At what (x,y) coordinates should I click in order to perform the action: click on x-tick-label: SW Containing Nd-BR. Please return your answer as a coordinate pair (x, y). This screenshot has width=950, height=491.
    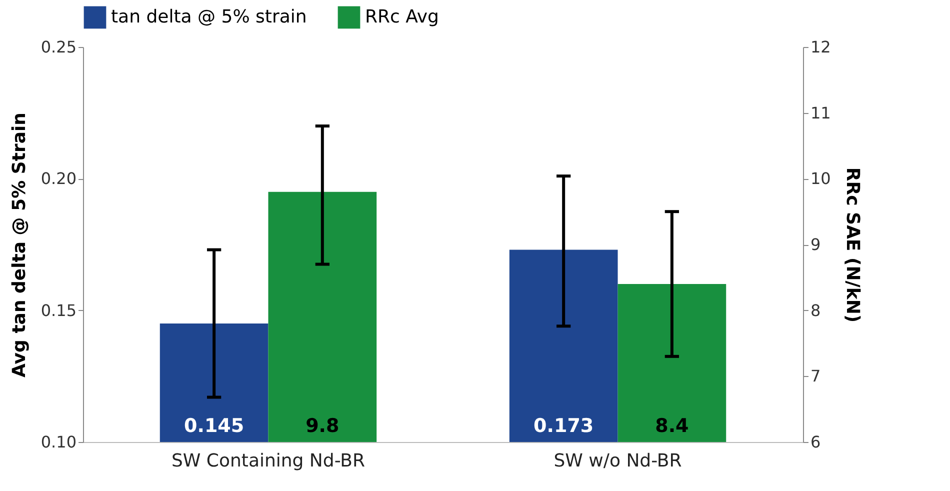
    Looking at the image, I should click on (268, 461).